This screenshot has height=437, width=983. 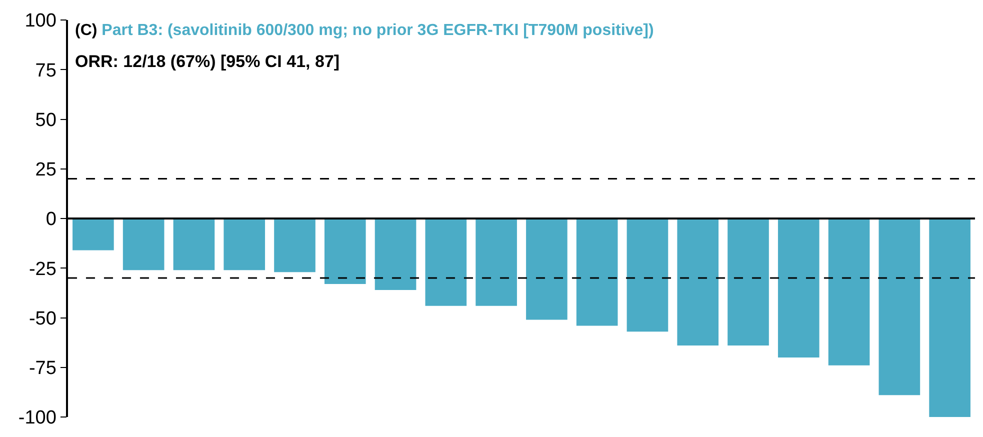 I want to click on y-tick-label: 50, so click(x=45, y=120).